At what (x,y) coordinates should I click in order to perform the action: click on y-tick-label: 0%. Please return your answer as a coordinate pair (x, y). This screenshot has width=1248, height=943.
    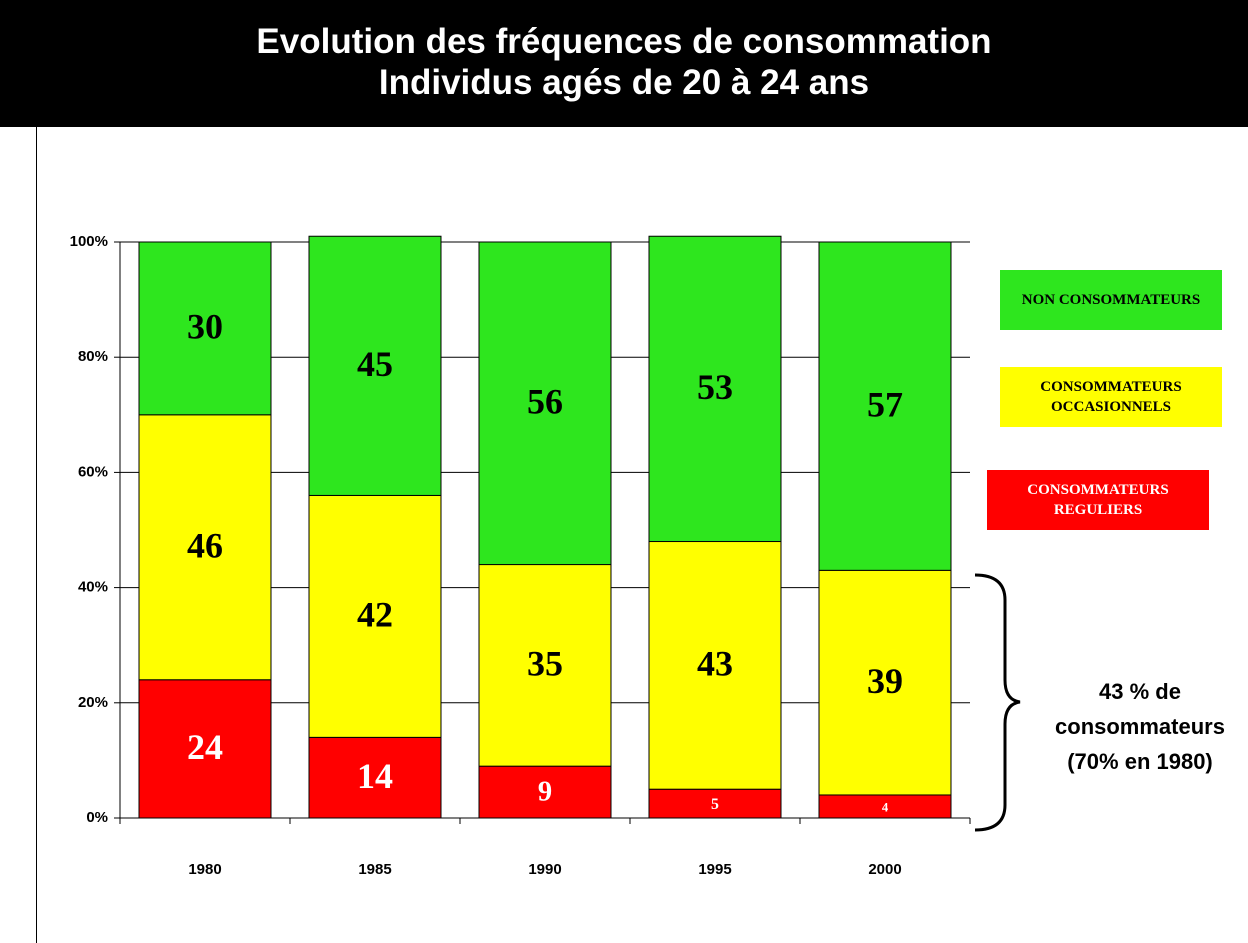
    Looking at the image, I should click on (97, 817).